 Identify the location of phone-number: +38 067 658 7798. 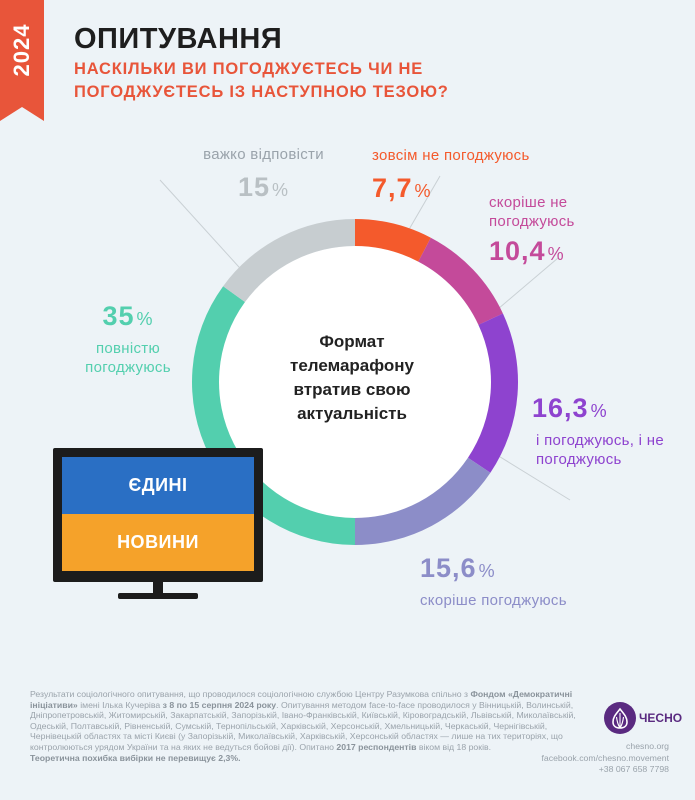
(633, 769).